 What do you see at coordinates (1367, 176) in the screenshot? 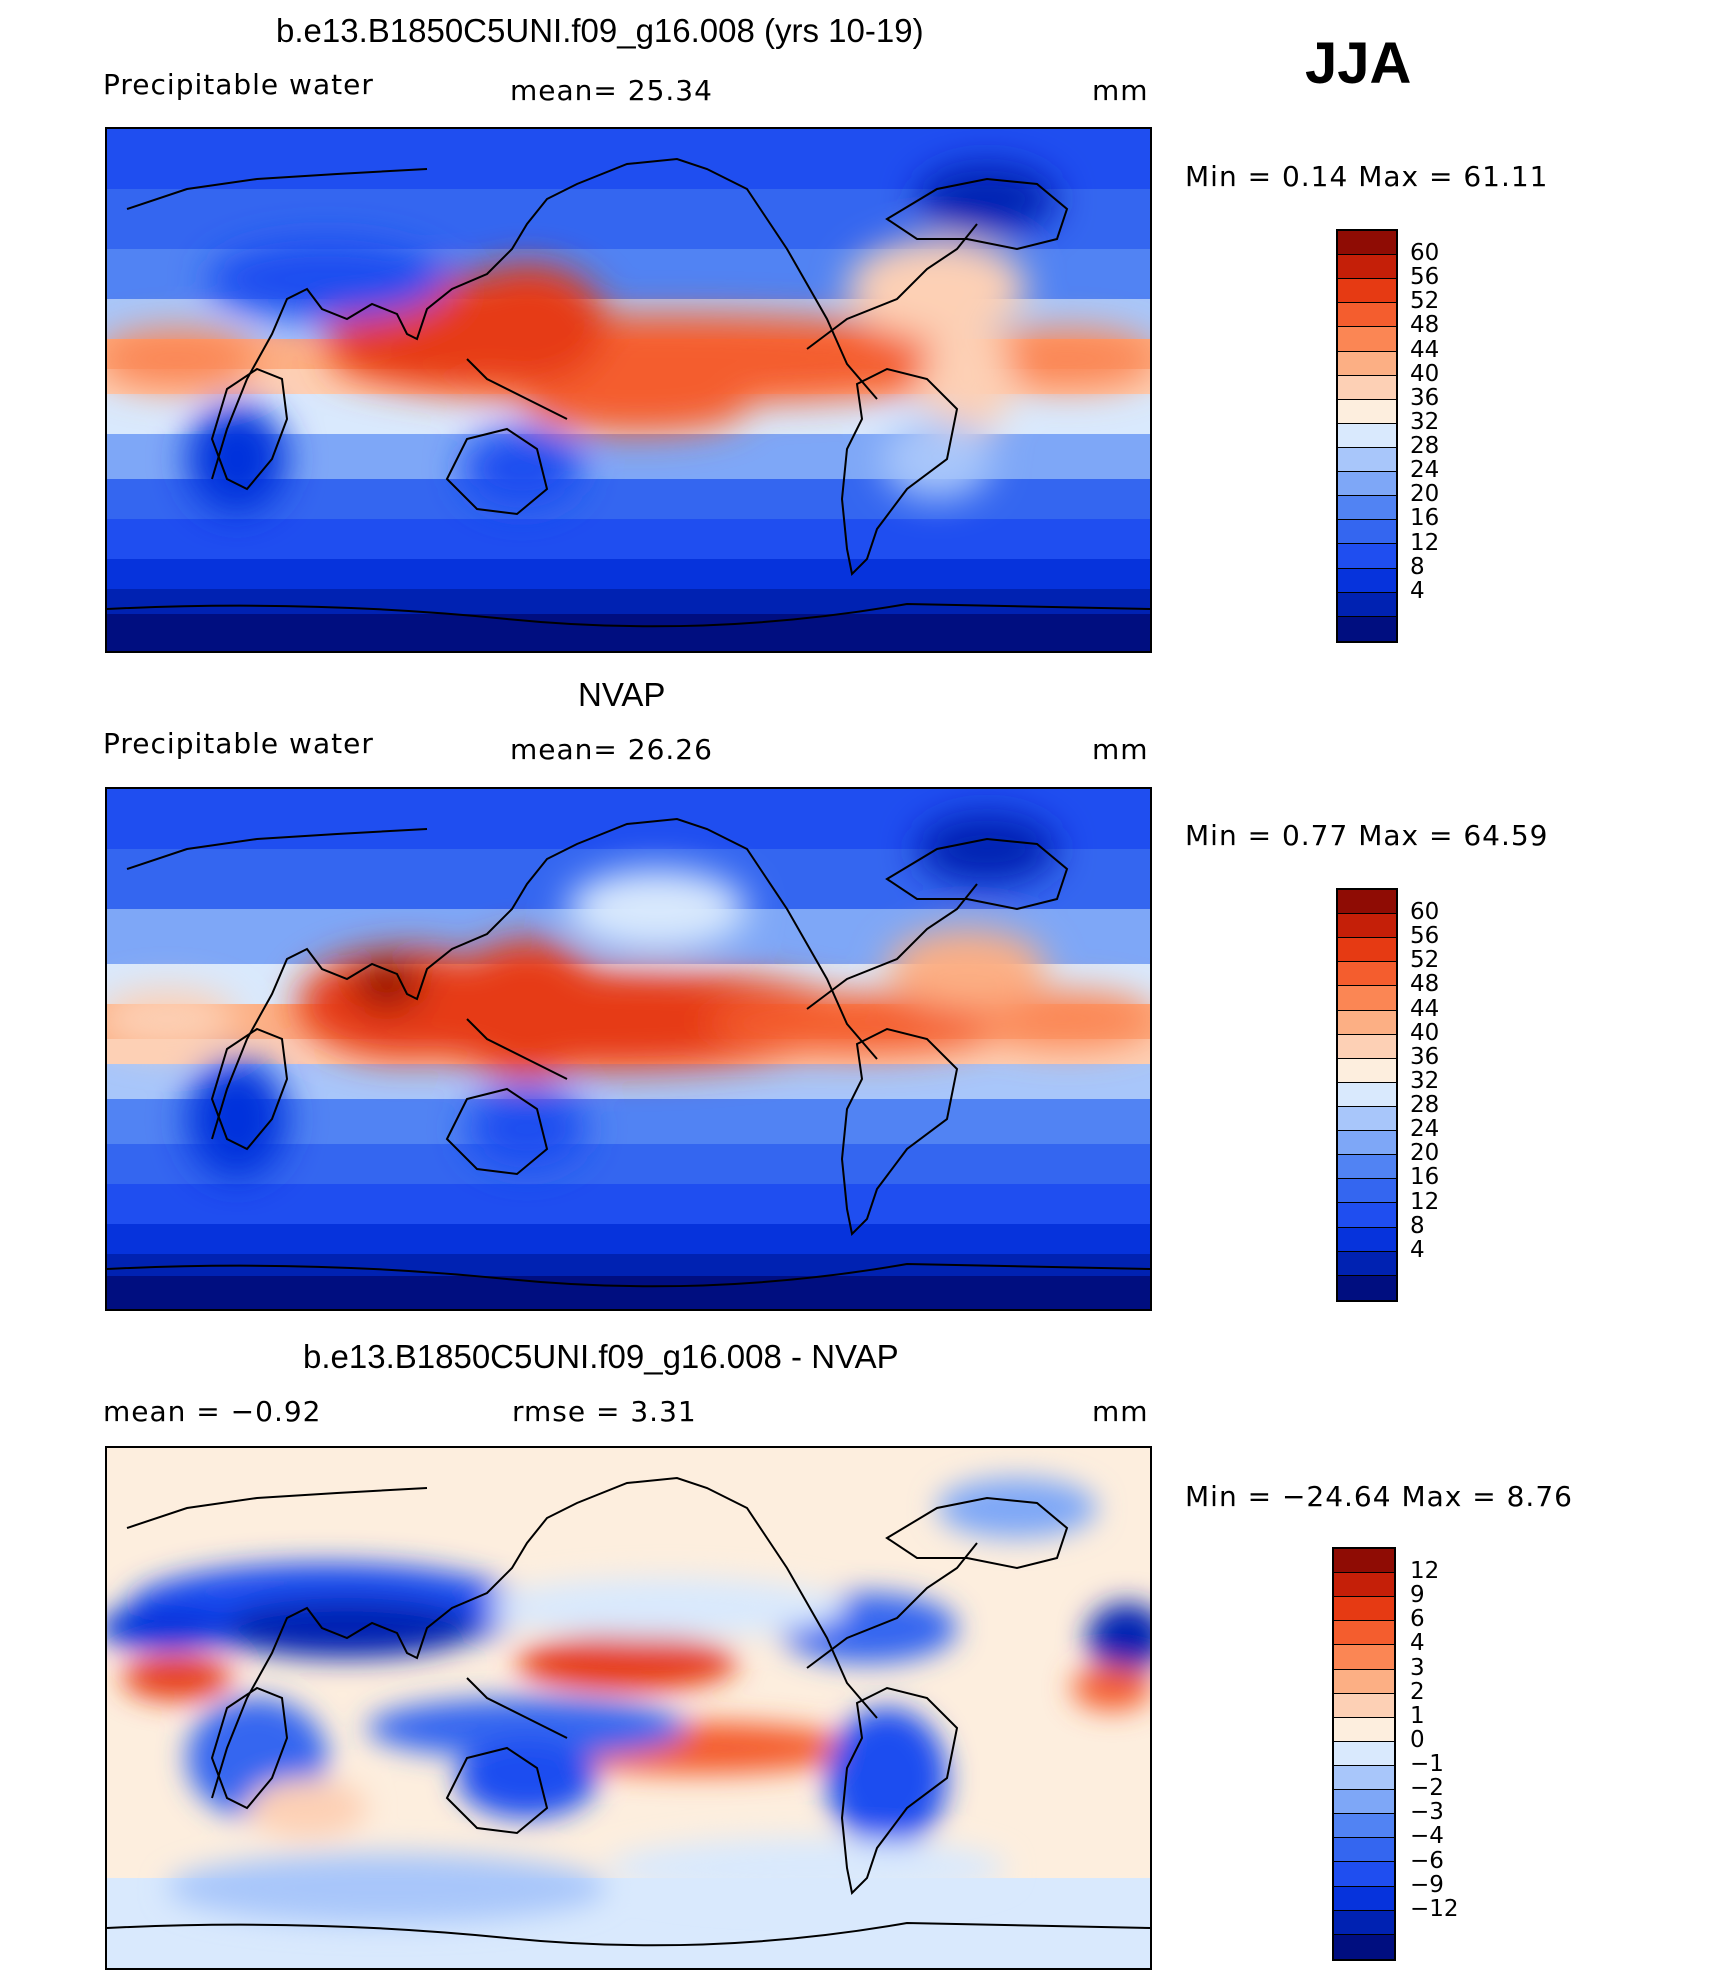
I see `panel1-minmax: Min = 0.14 Max = 61.11` at bounding box center [1367, 176].